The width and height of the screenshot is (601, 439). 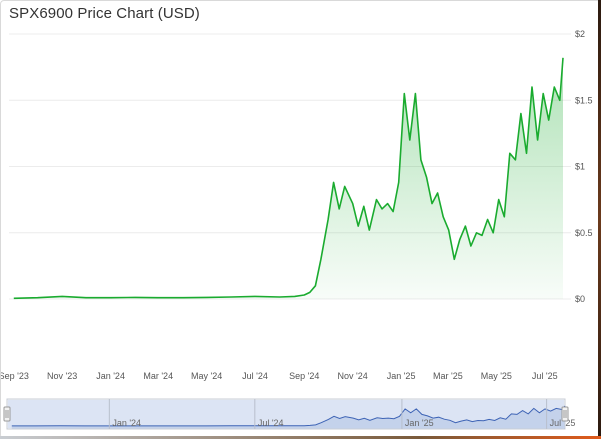 I want to click on y-tick-label: $0.5, so click(x=584, y=233).